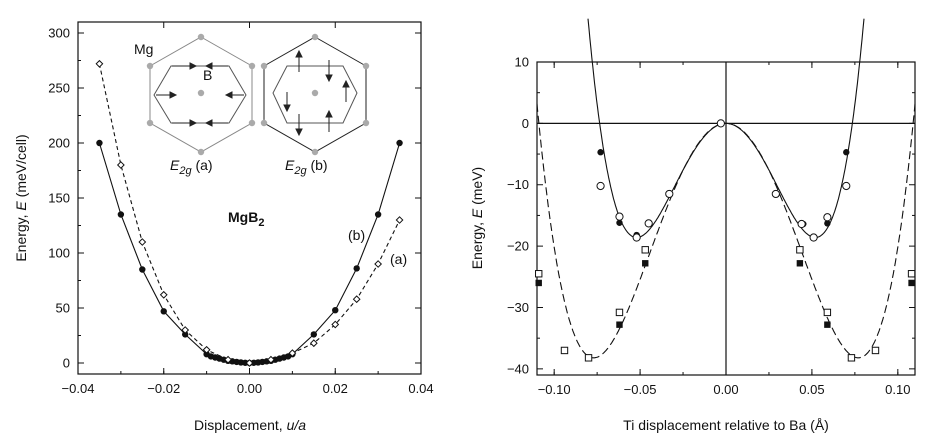 Image resolution: width=941 pixels, height=446 pixels. I want to click on left-y-tick-label: 300, so click(59, 33).